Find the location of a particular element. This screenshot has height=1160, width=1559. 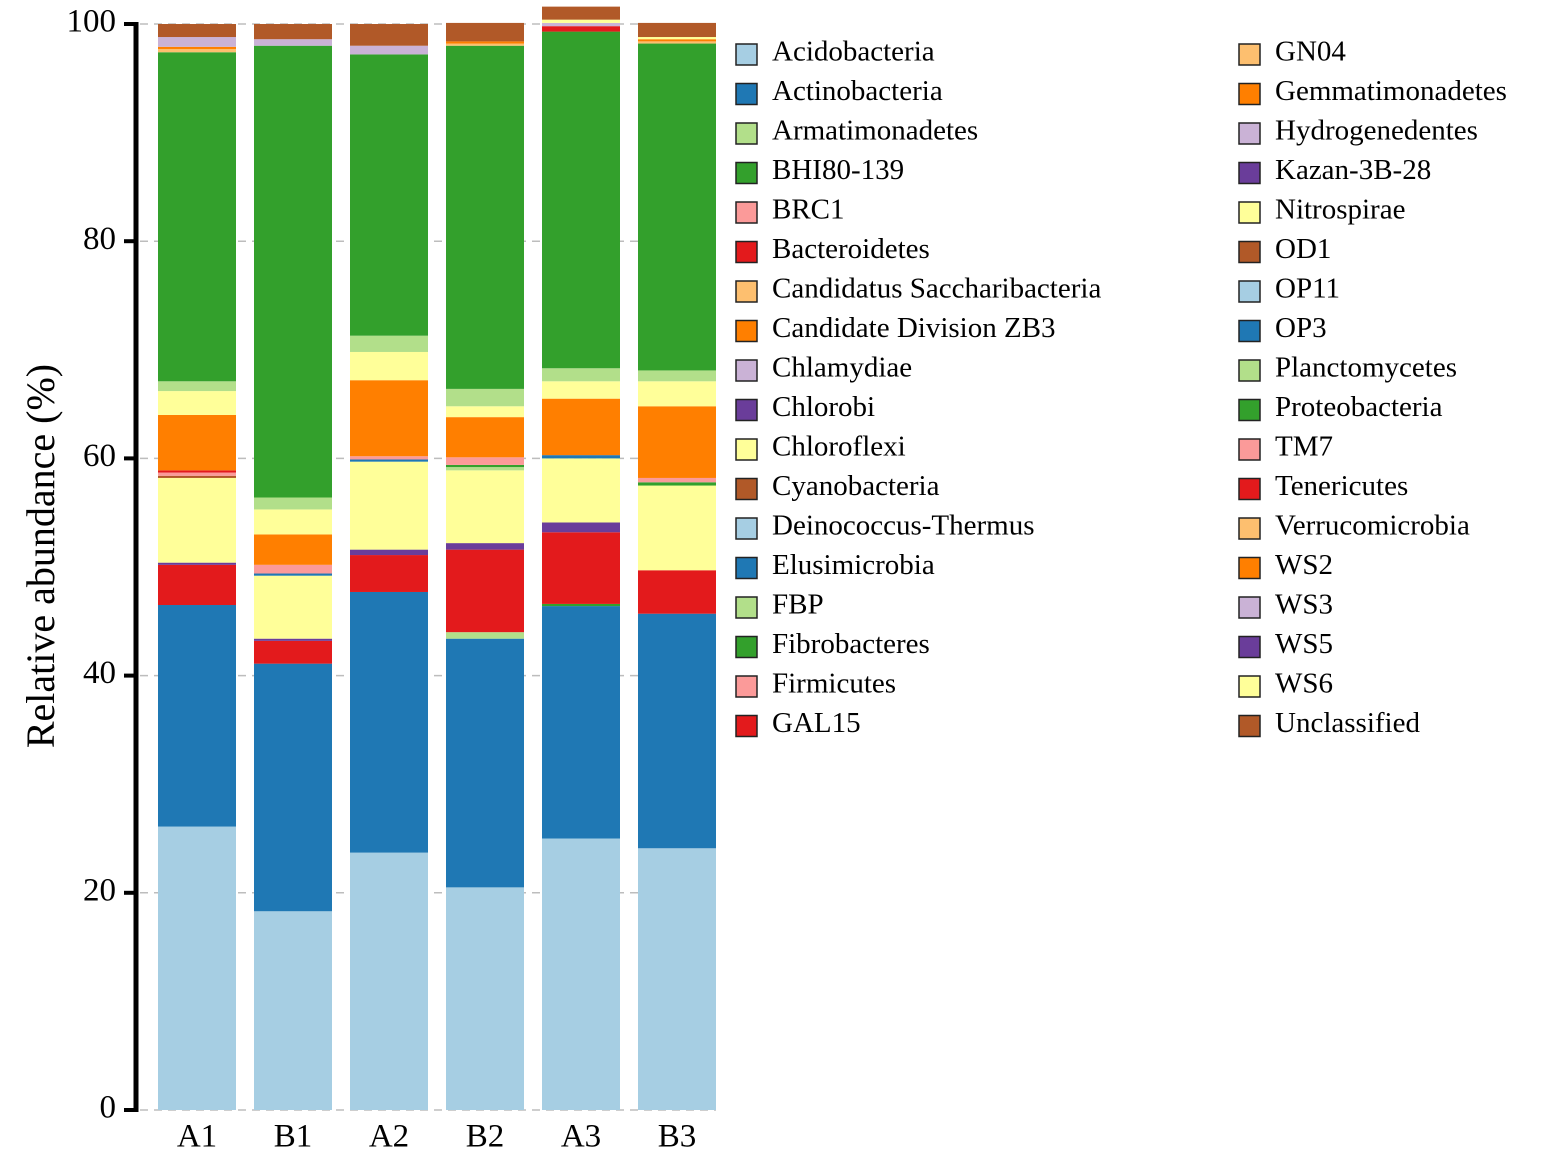

bar-segment-a2-bacteroidetes is located at coordinates (389, 573).